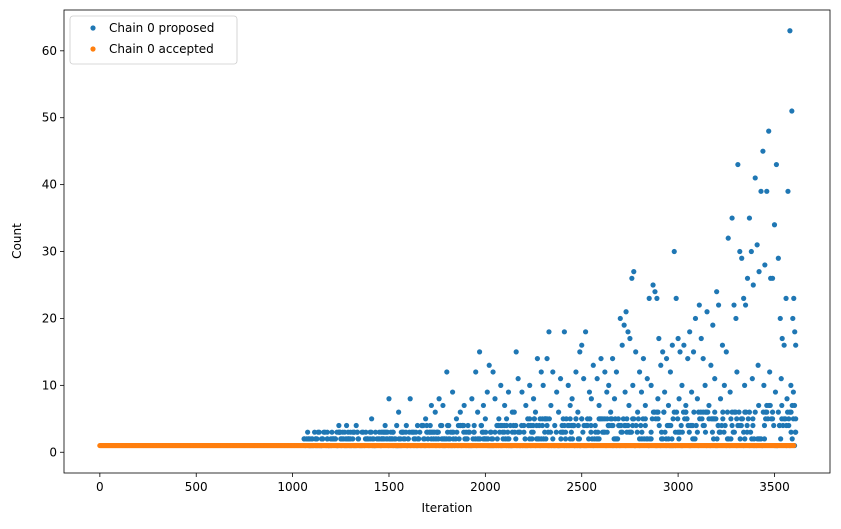 This screenshot has width=841, height=529. What do you see at coordinates (292, 487) in the screenshot?
I see `x-tick-label: 1000` at bounding box center [292, 487].